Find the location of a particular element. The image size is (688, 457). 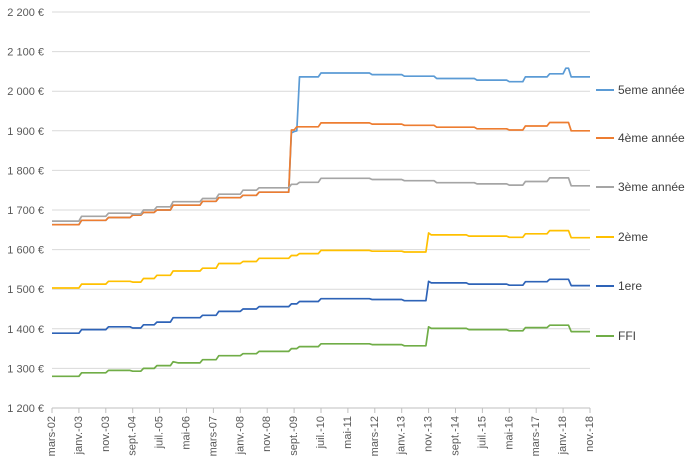

x-axis is located at coordinates (321, 410).